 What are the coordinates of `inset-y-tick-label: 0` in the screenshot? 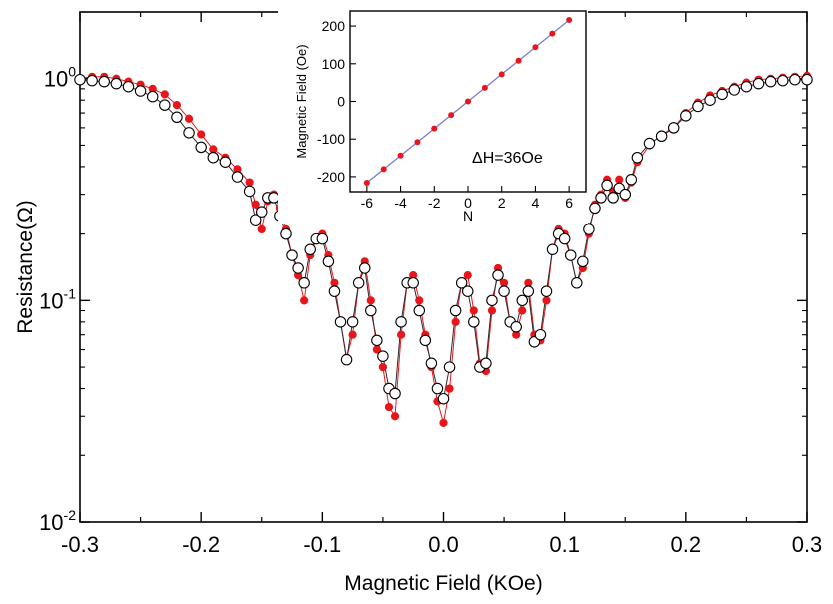 It's located at (341, 102).